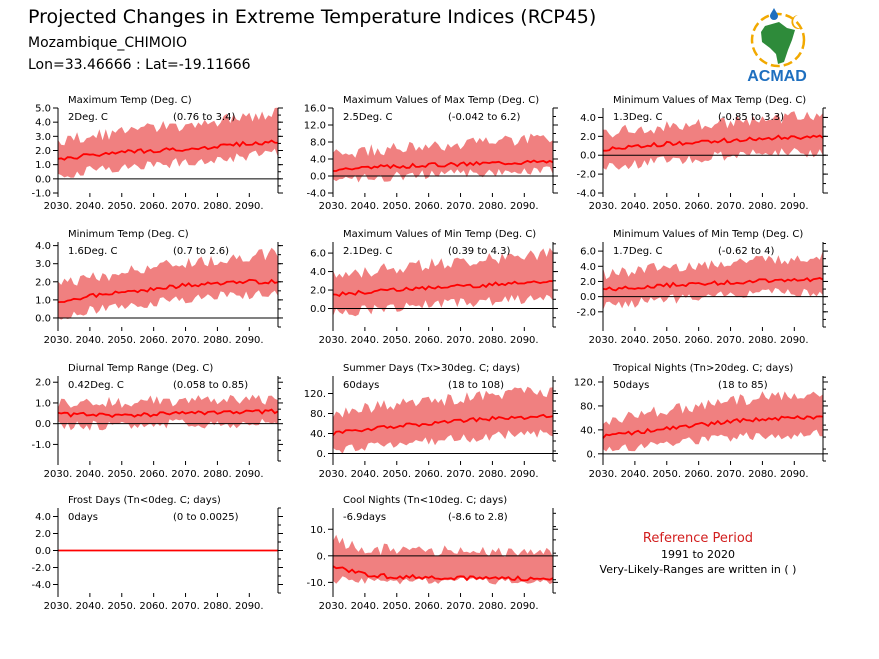 The image size is (879, 659). What do you see at coordinates (777, 76) in the screenshot?
I see `logo-text: ACMAD` at bounding box center [777, 76].